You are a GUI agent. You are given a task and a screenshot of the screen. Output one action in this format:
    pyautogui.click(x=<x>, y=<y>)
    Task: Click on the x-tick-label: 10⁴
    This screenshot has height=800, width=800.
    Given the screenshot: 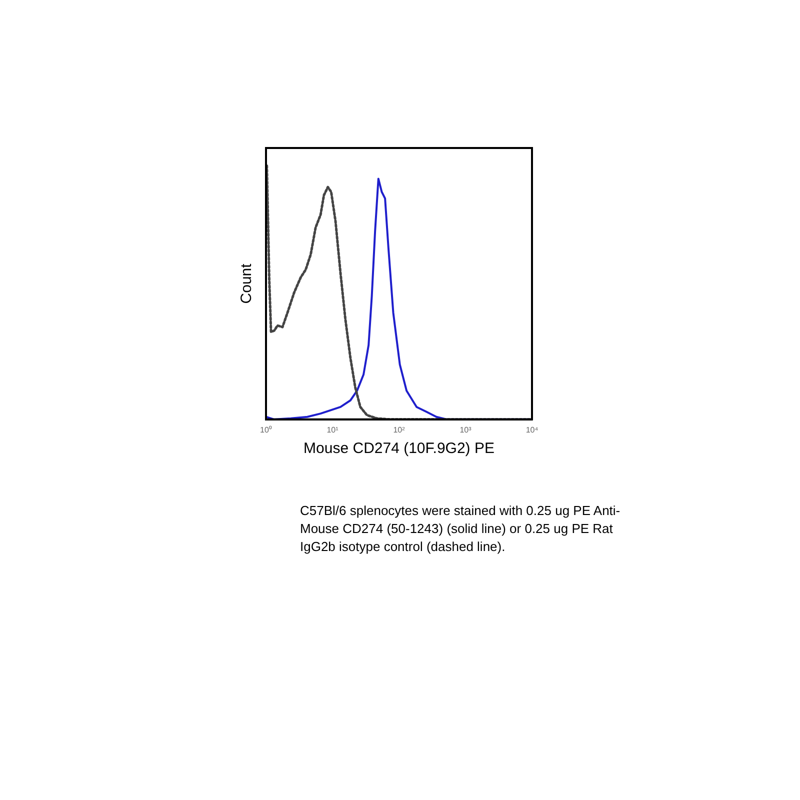 What is the action you would take?
    pyautogui.click(x=532, y=429)
    